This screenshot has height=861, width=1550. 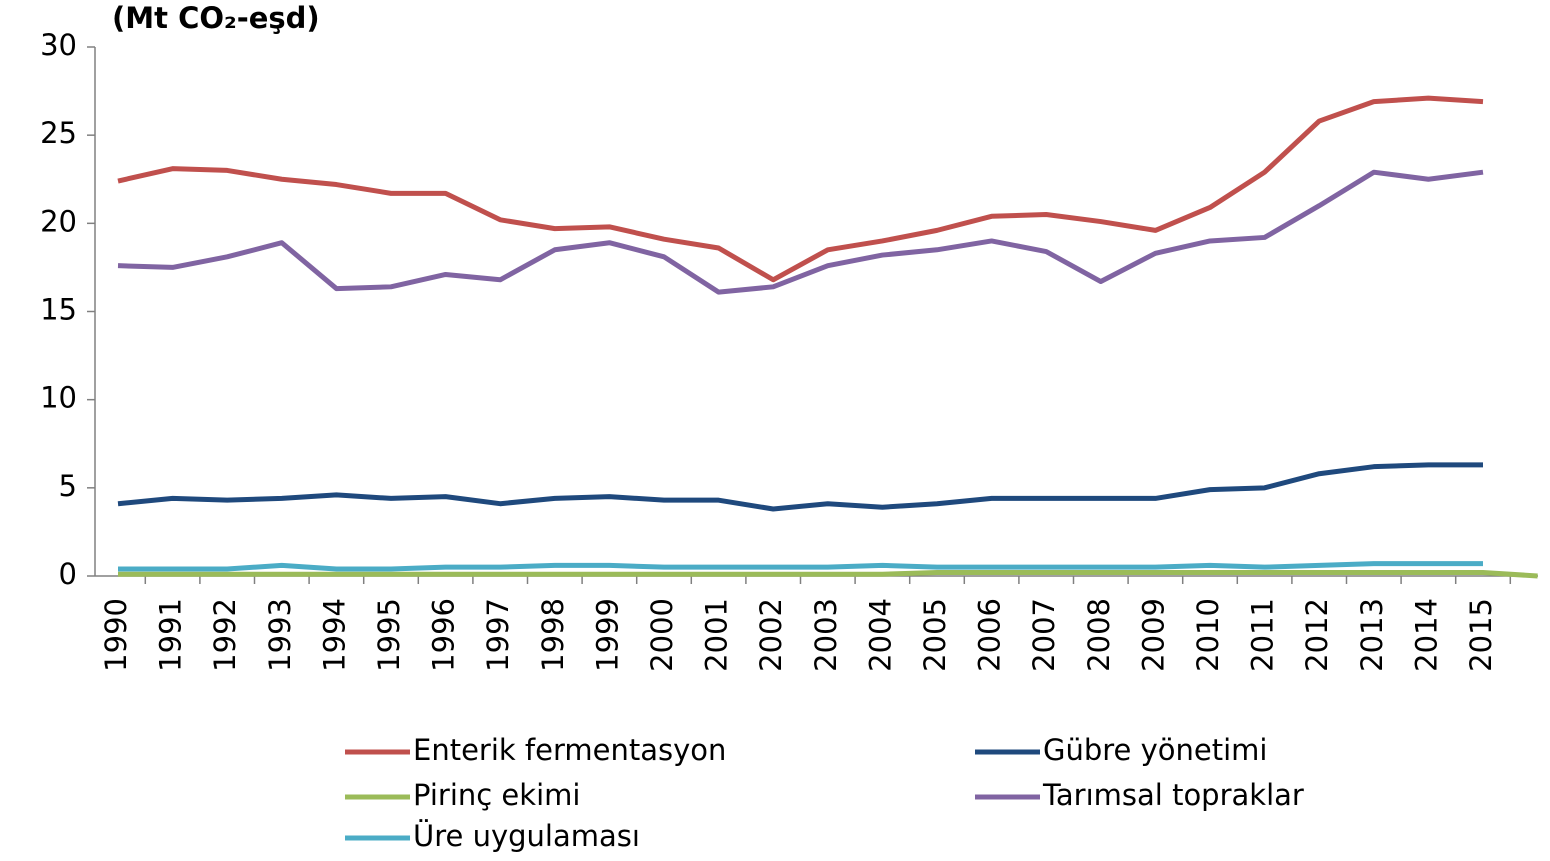 What do you see at coordinates (116, 635) in the screenshot?
I see `x-tick-label: 1990` at bounding box center [116, 635].